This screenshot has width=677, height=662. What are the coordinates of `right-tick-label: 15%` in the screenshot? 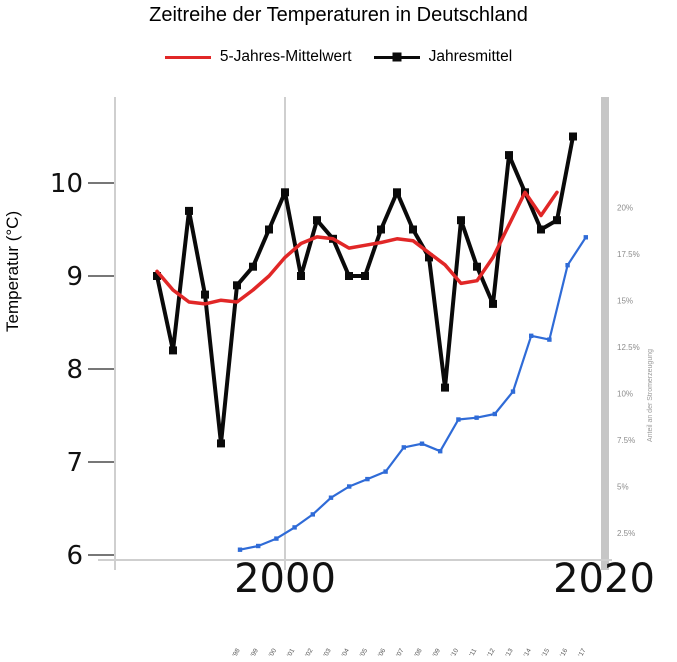 It's located at (625, 301).